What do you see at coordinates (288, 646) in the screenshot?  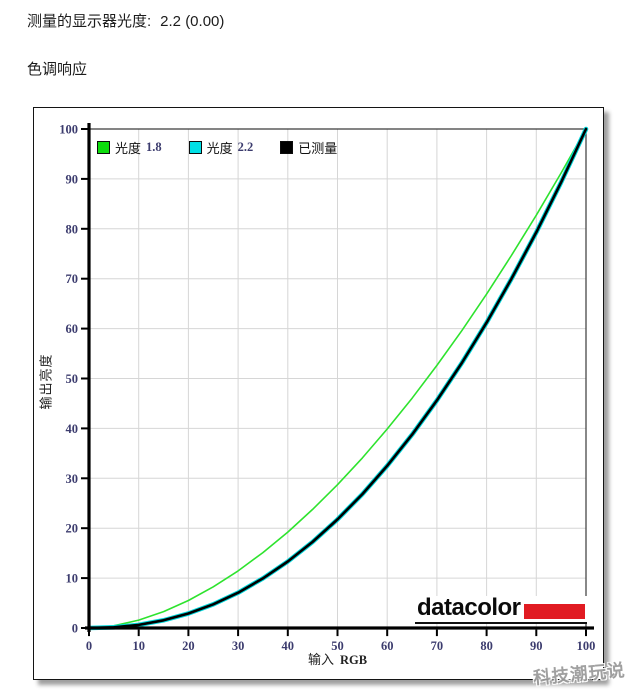 I see `x-tick-label: 40` at bounding box center [288, 646].